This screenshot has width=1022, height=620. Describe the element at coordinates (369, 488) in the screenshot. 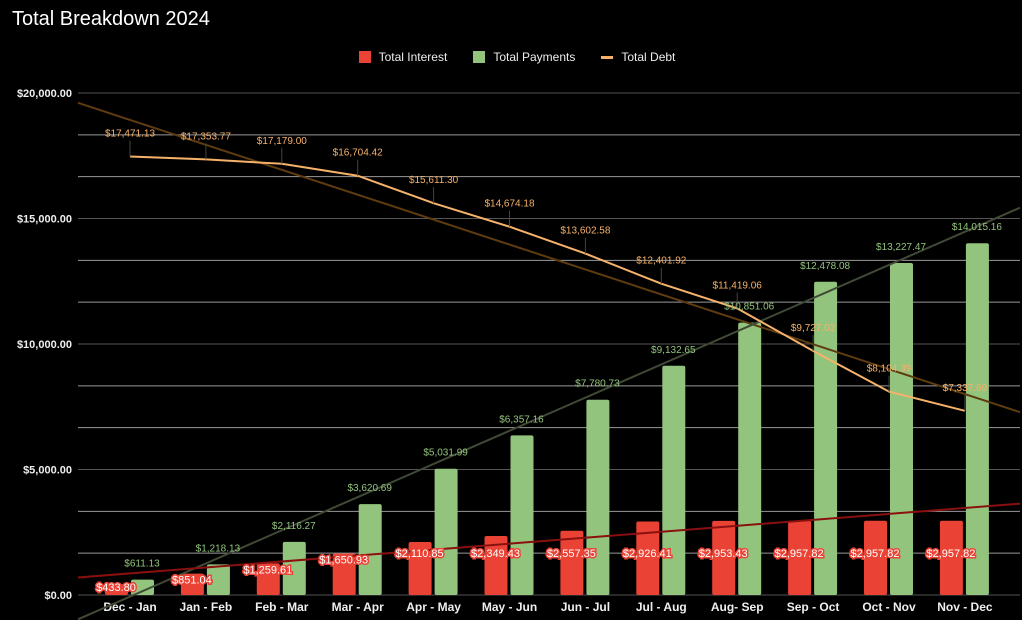

I see `data-label-payments: $3,620.69` at that location.